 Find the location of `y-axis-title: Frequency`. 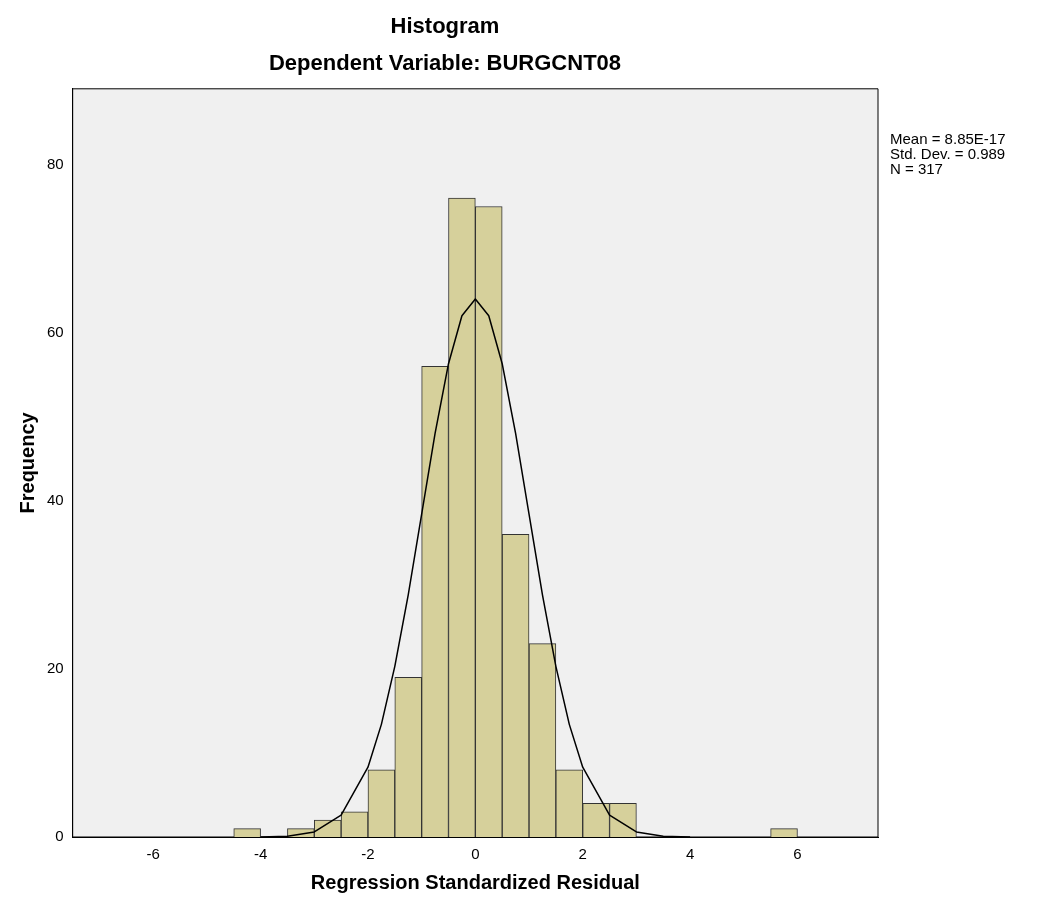

y-axis-title: Frequency is located at coordinates (26, 462).